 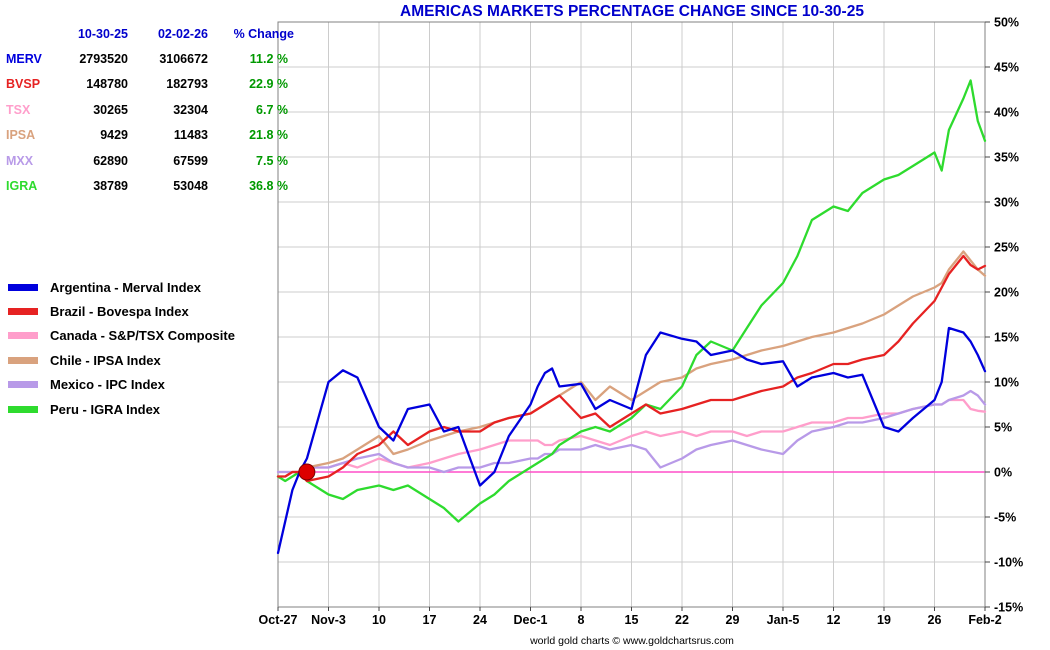 I want to click on start-date-marker, so click(x=307, y=472).